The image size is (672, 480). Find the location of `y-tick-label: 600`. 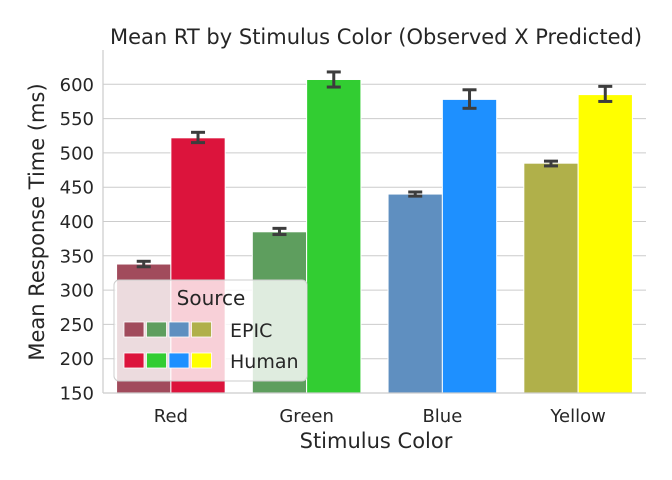

y-tick-label: 600 is located at coordinates (77, 85).